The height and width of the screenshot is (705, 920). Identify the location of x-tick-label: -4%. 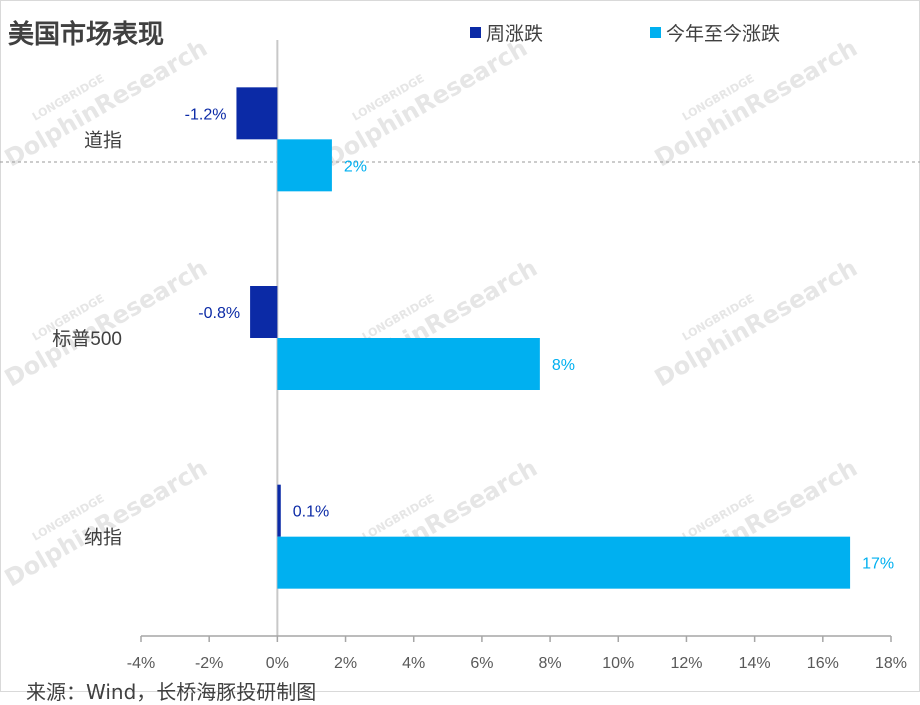
(141, 663).